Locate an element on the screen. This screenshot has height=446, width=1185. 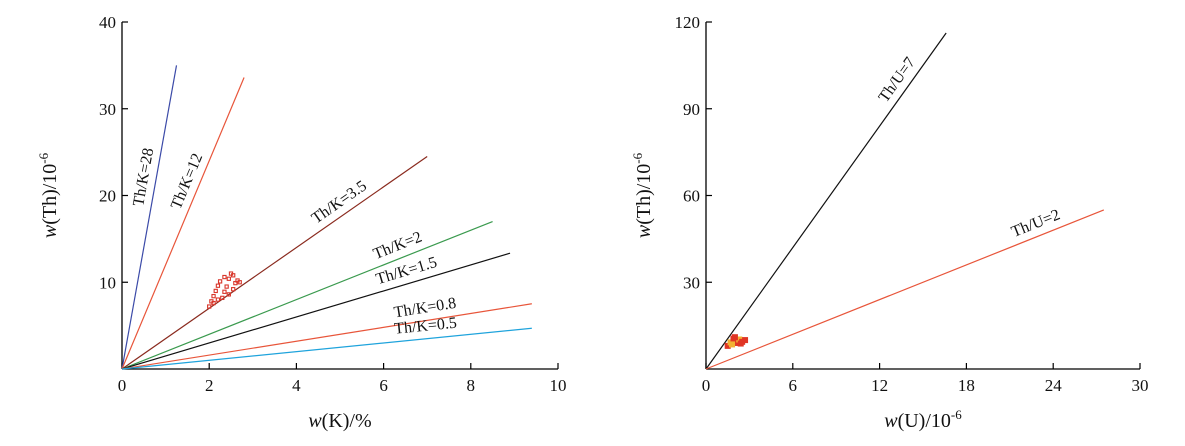
x-tick-label: 30 is located at coordinates (1140, 385).